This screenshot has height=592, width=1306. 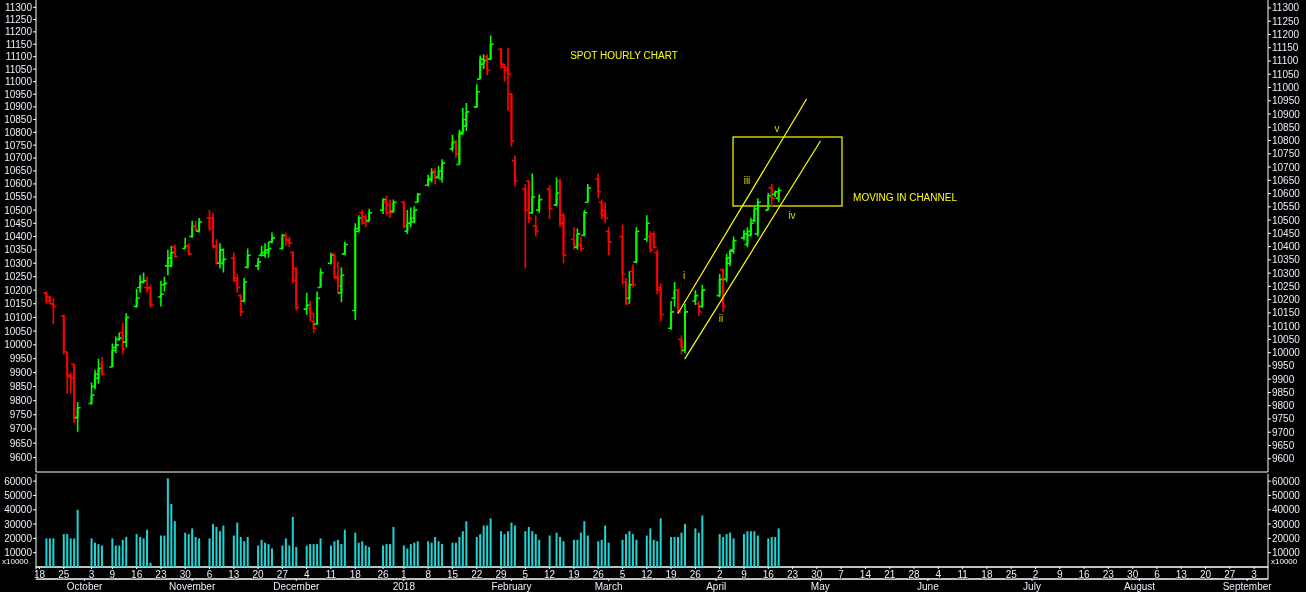 What do you see at coordinates (18, 553) in the screenshot?
I see `y-tick-label: 10000` at bounding box center [18, 553].